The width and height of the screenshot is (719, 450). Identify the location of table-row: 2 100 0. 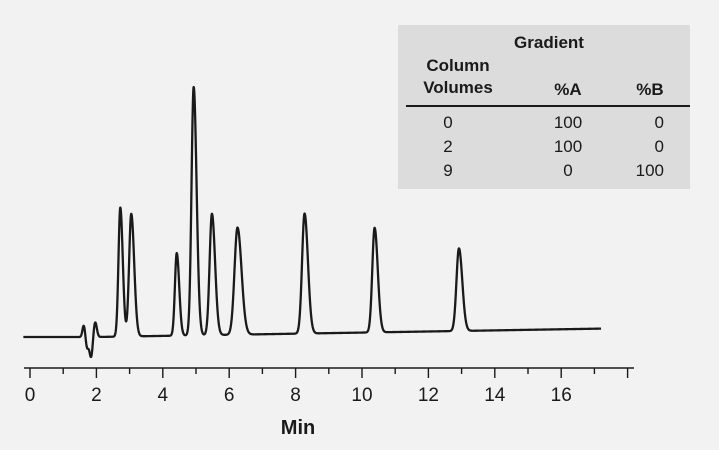
(544, 149).